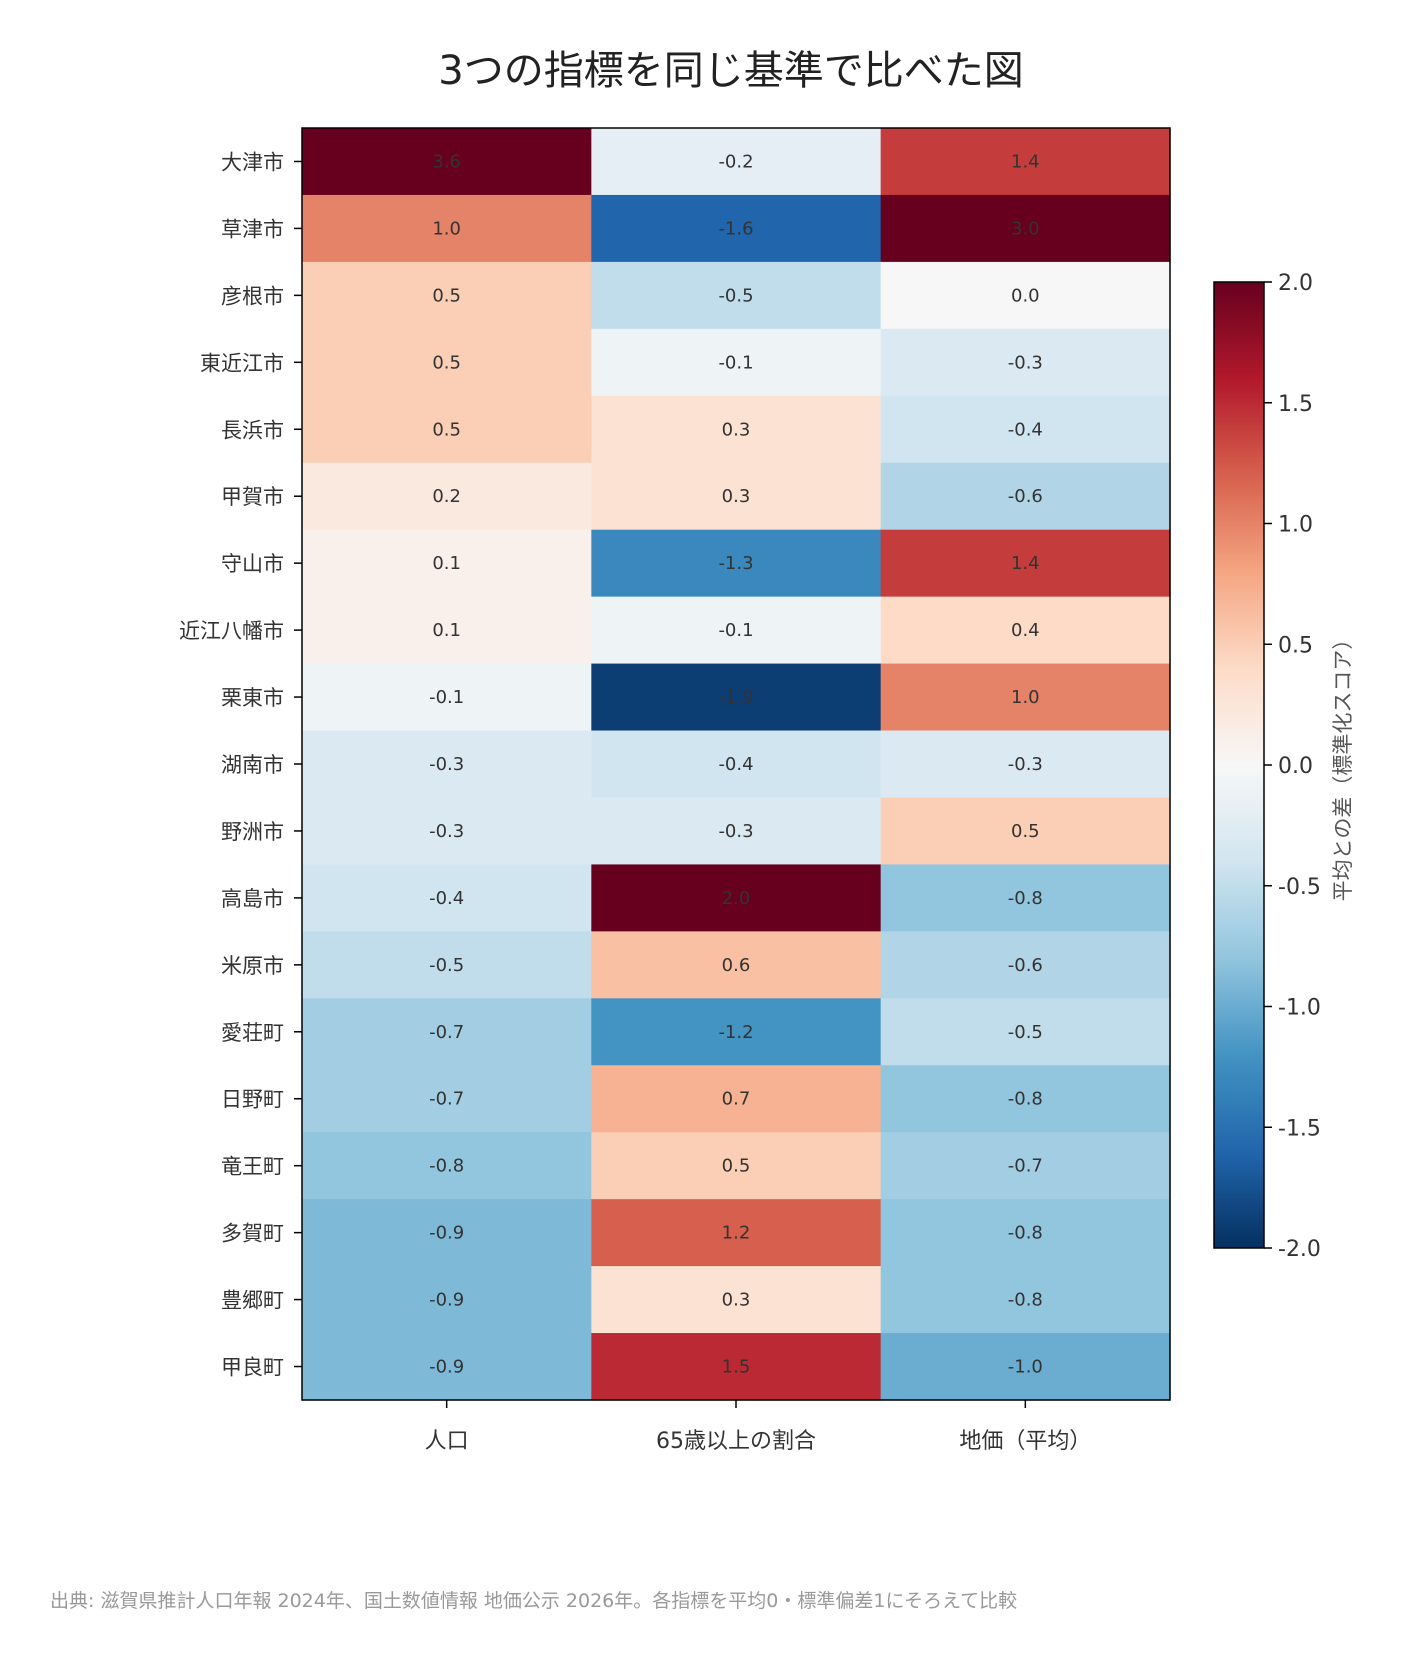 The width and height of the screenshot is (1412, 1669). What do you see at coordinates (252, 1033) in the screenshot?
I see `row-label: 愛荘町` at bounding box center [252, 1033].